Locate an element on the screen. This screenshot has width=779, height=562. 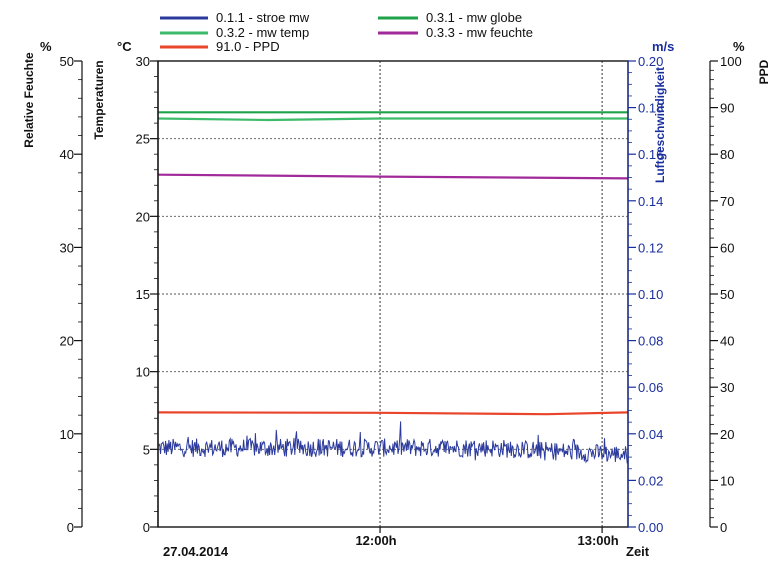
legend-item-globe: 0.3.1 - mw globe is located at coordinates (450, 17).